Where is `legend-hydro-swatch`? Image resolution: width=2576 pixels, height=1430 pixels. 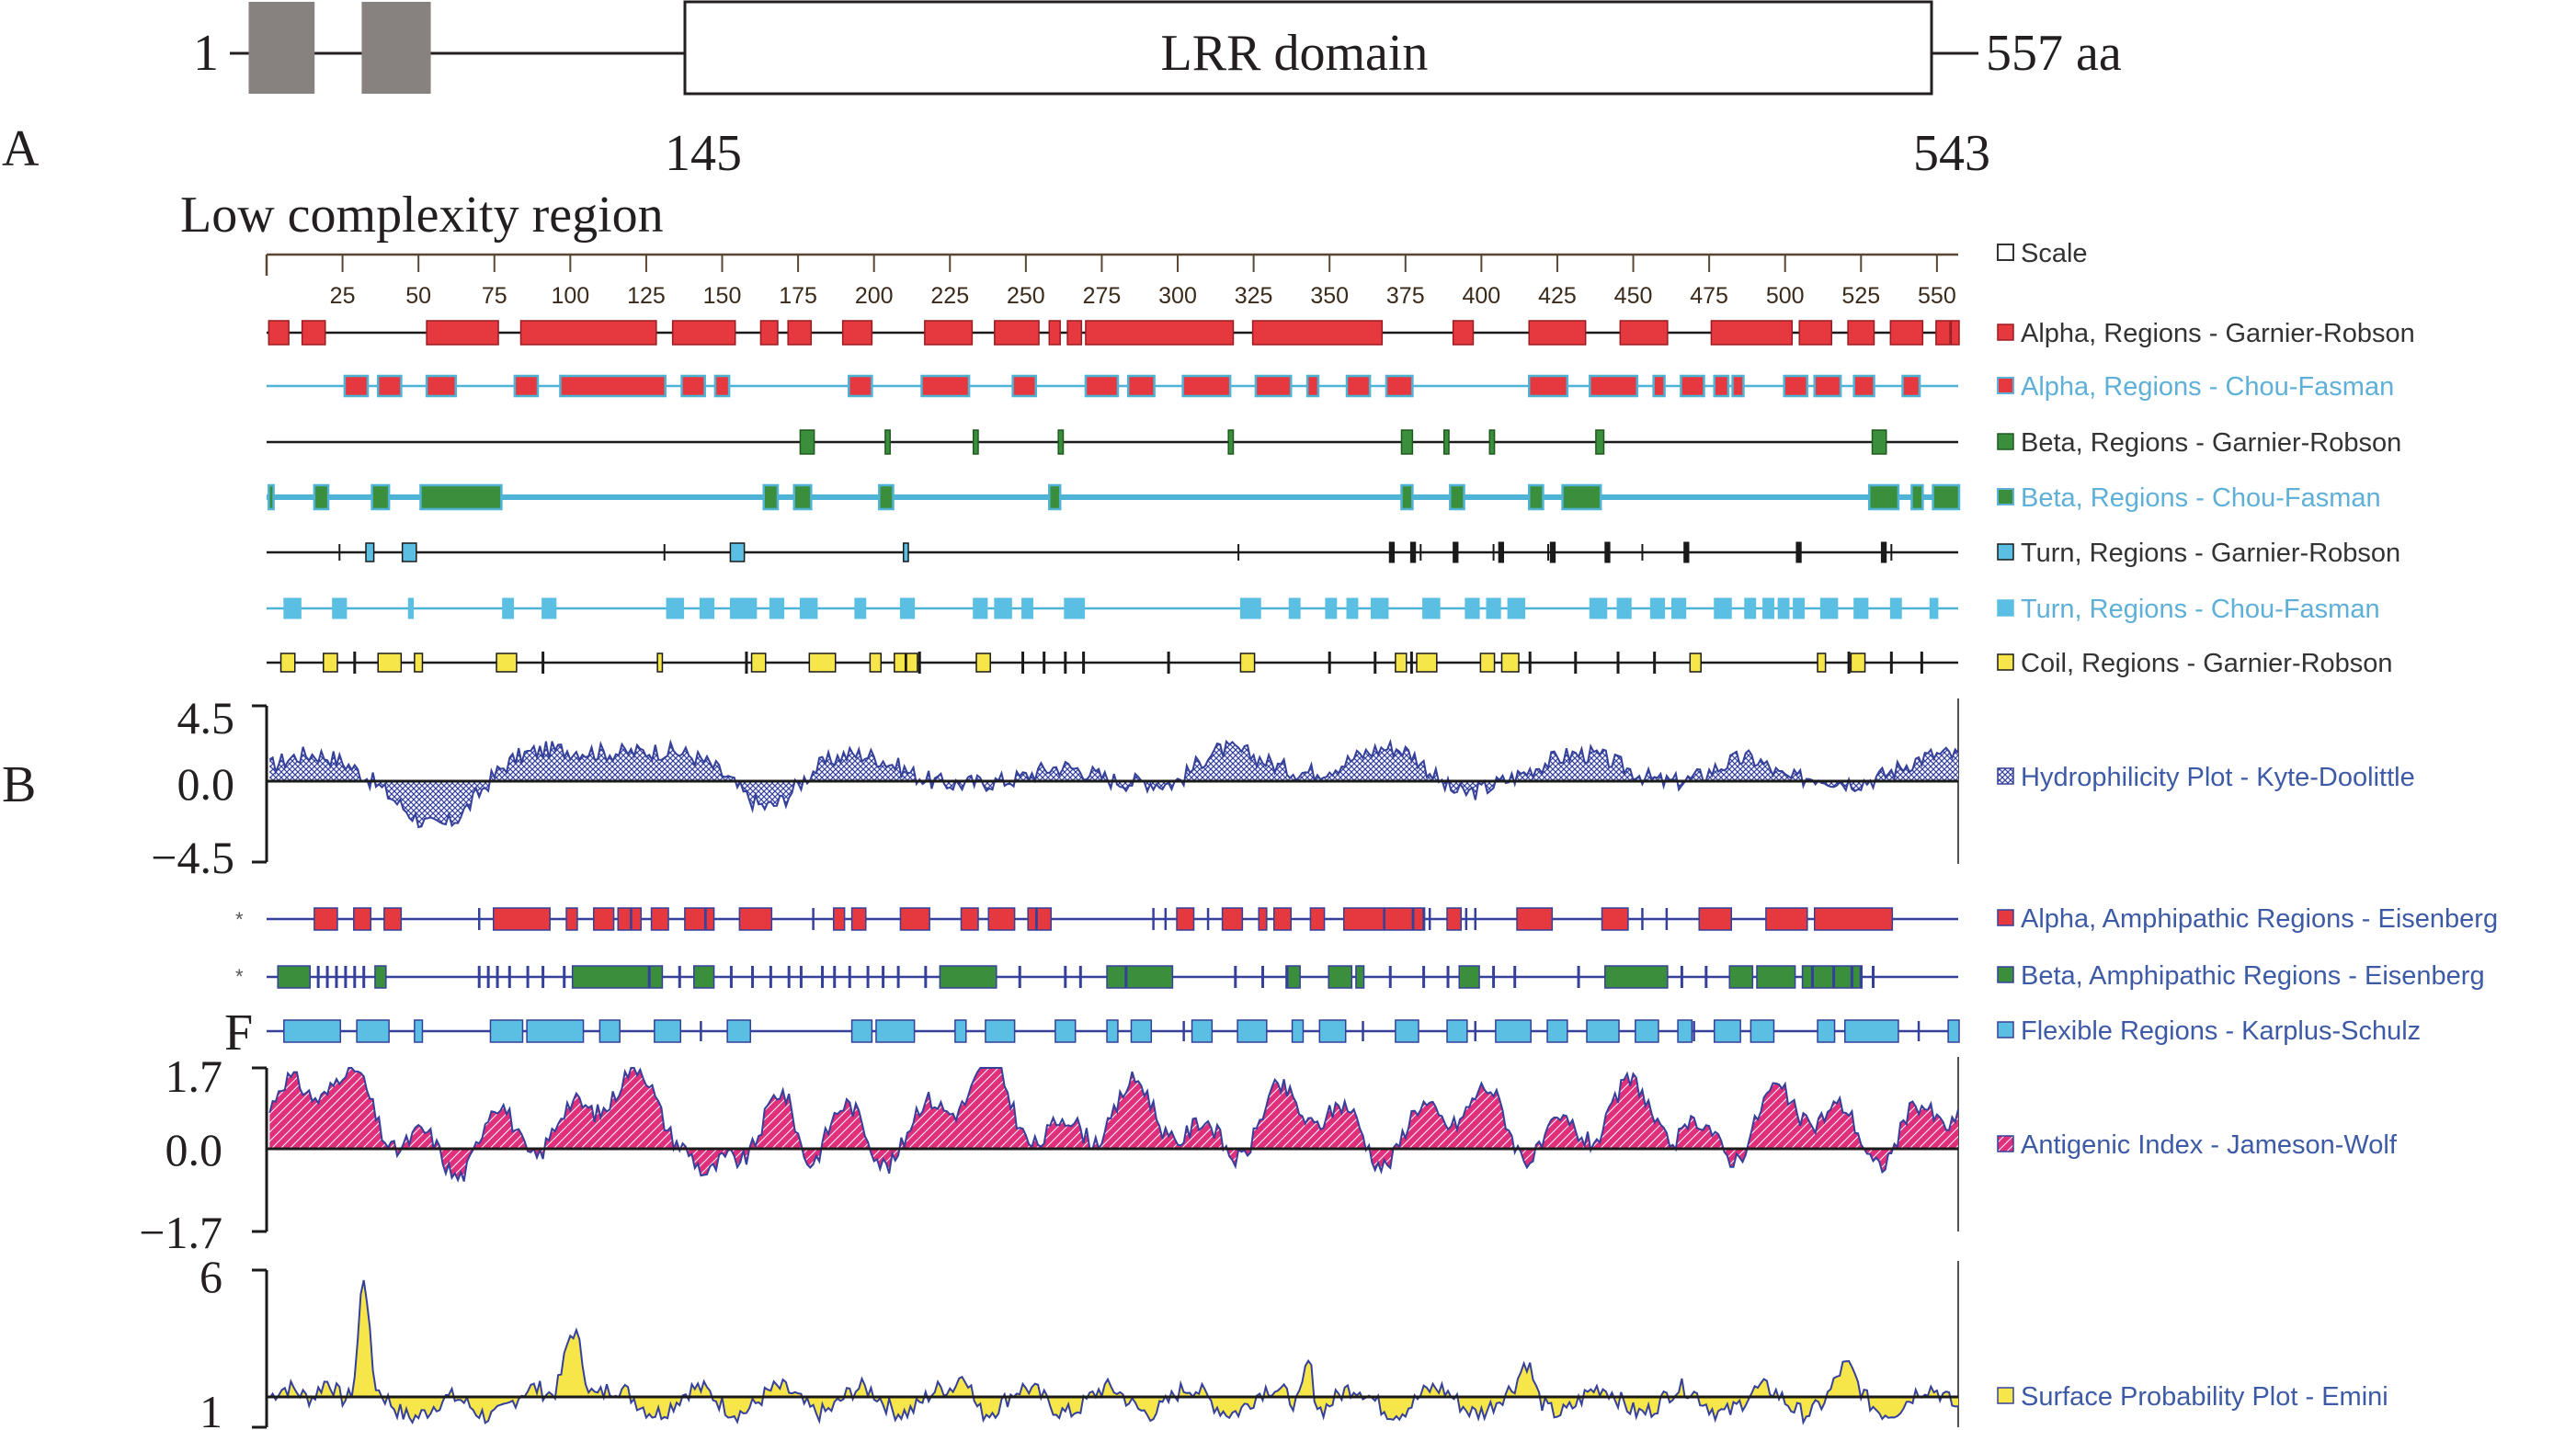
legend-hydro-swatch is located at coordinates (2005, 776).